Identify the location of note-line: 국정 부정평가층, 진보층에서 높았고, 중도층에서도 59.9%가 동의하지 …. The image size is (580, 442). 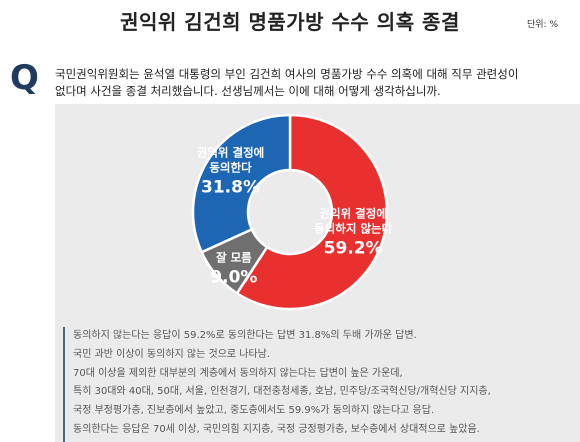
(254, 411).